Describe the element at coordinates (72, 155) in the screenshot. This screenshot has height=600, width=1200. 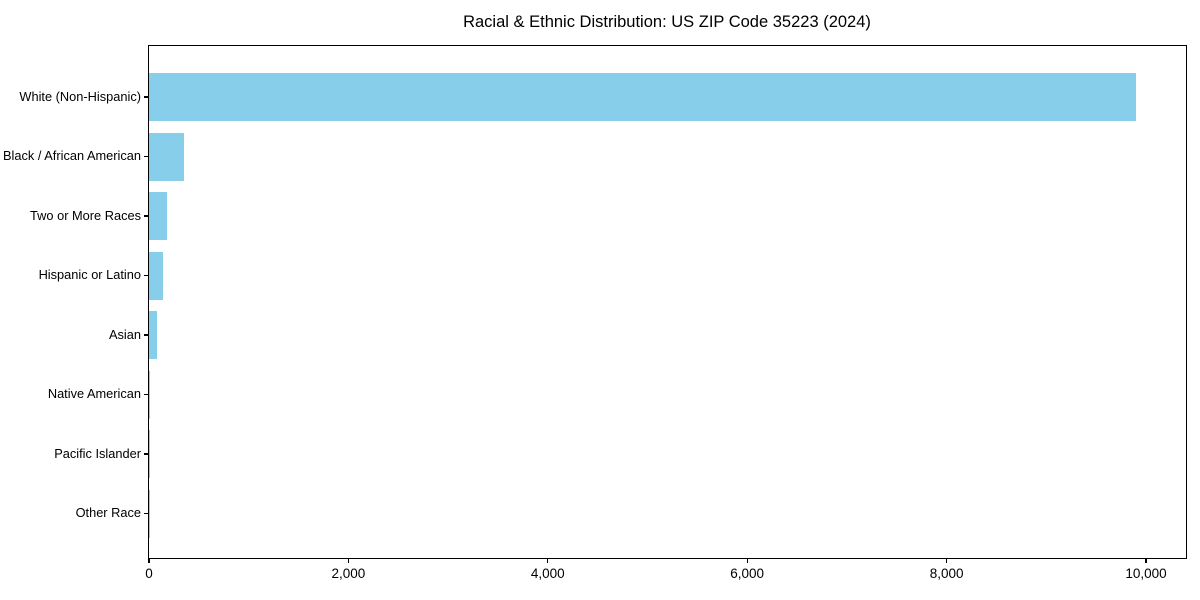
I see `y-tick-label: Black / African American` at that location.